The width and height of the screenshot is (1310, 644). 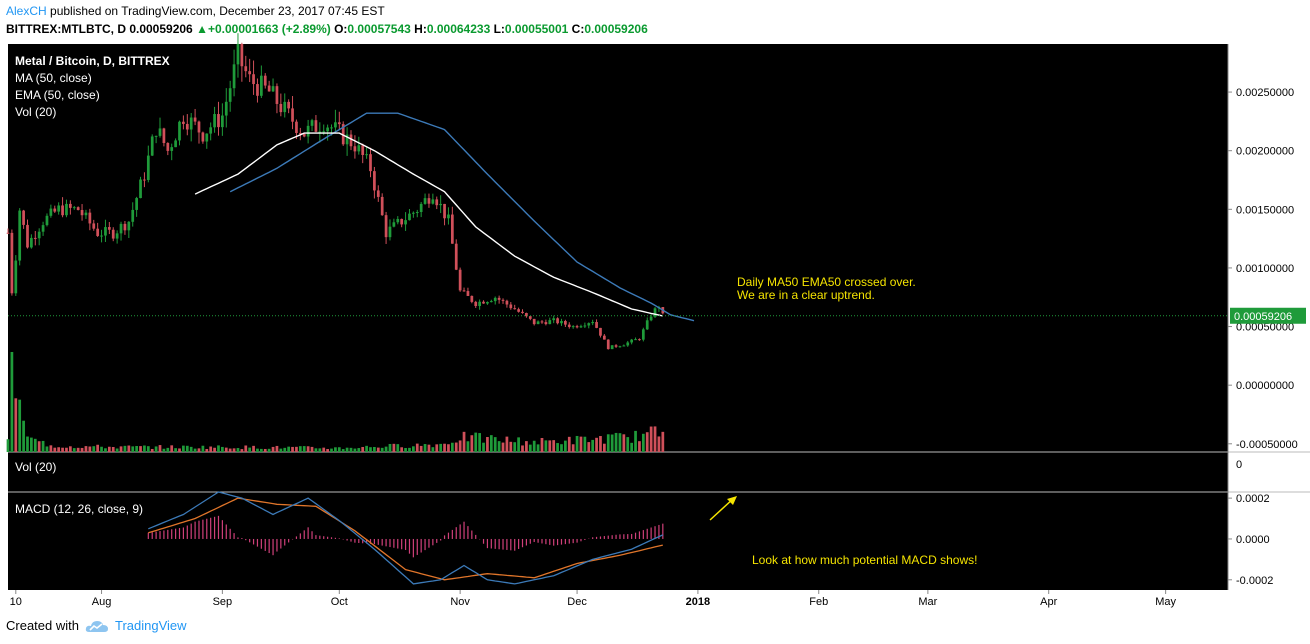 What do you see at coordinates (53, 78) in the screenshot?
I see `legend-ma: MA (50, close)` at bounding box center [53, 78].